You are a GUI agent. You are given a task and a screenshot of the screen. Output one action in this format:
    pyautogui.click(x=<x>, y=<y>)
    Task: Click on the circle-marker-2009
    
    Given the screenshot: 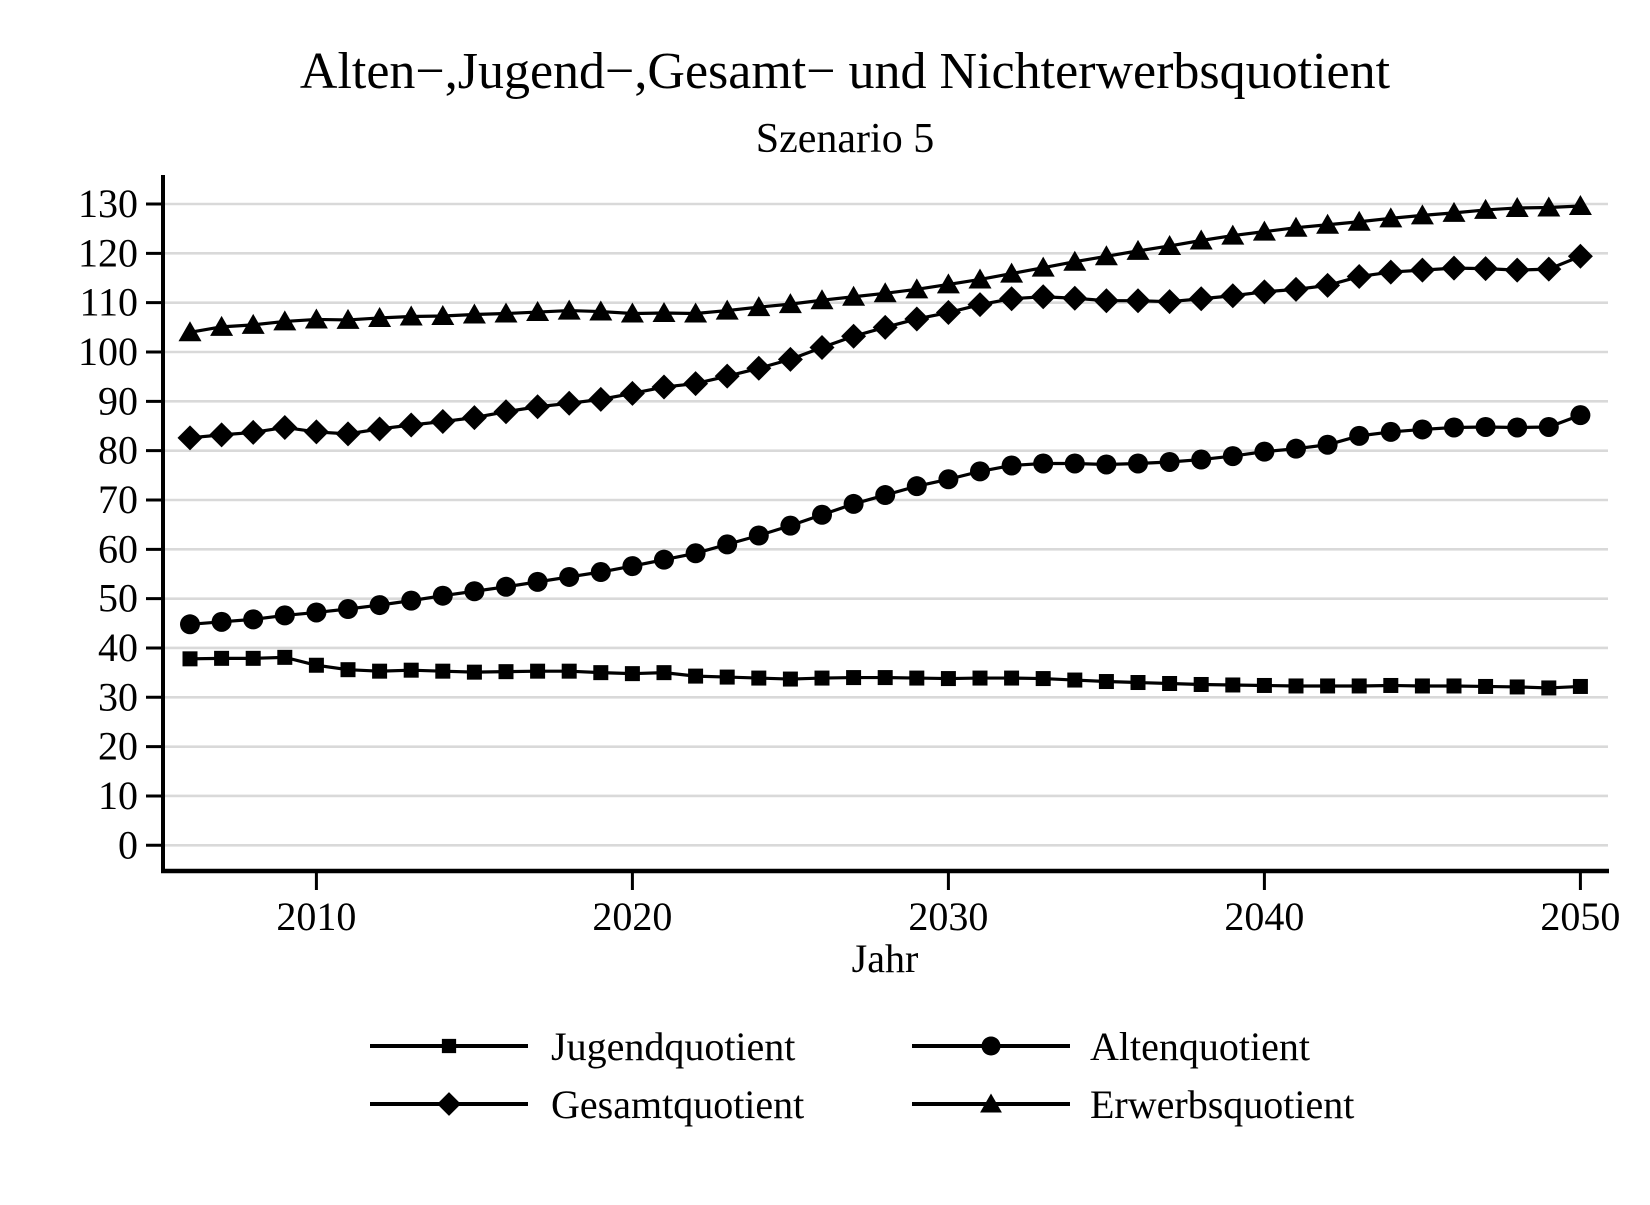 What is the action you would take?
    pyautogui.click(x=284, y=615)
    